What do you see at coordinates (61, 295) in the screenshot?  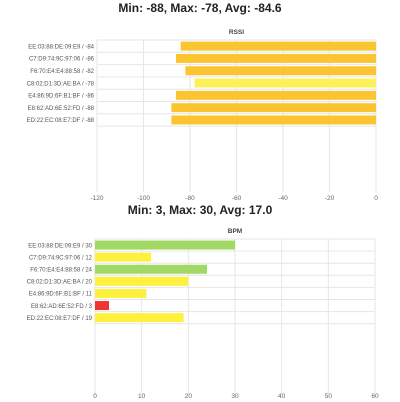 I see `bpm-category-label: E4:86:9D:6F:B1:BF / 11` at bounding box center [61, 295].